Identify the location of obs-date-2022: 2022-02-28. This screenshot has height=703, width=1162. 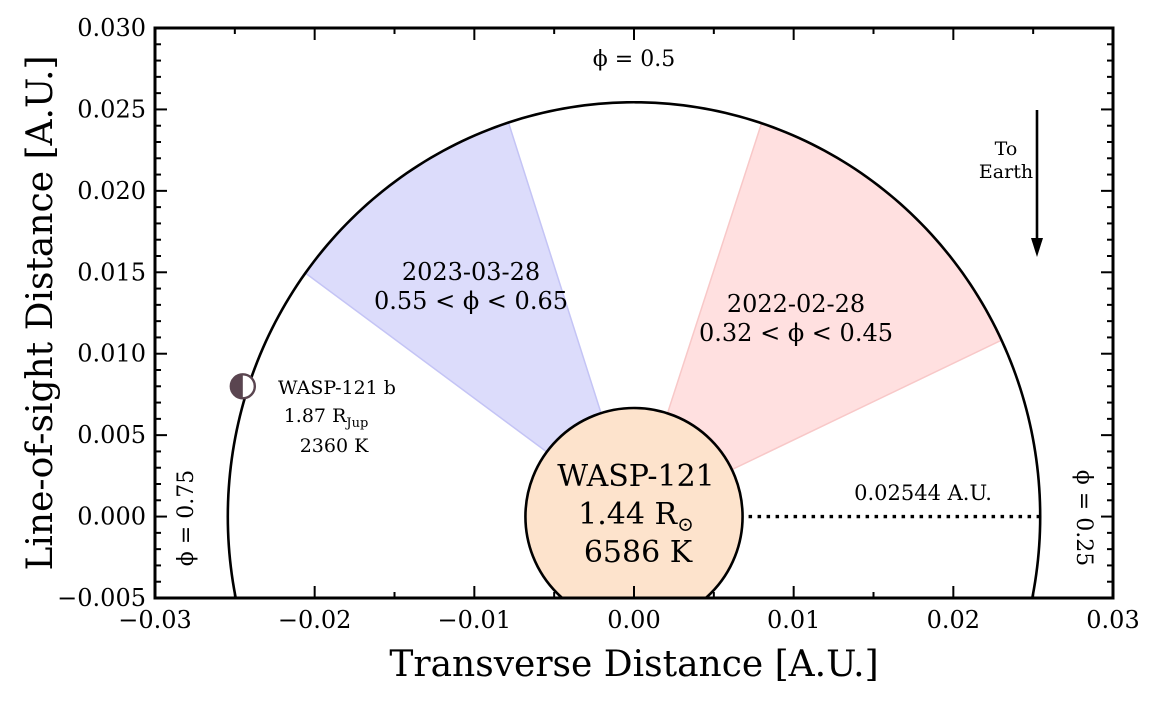
(796, 304).